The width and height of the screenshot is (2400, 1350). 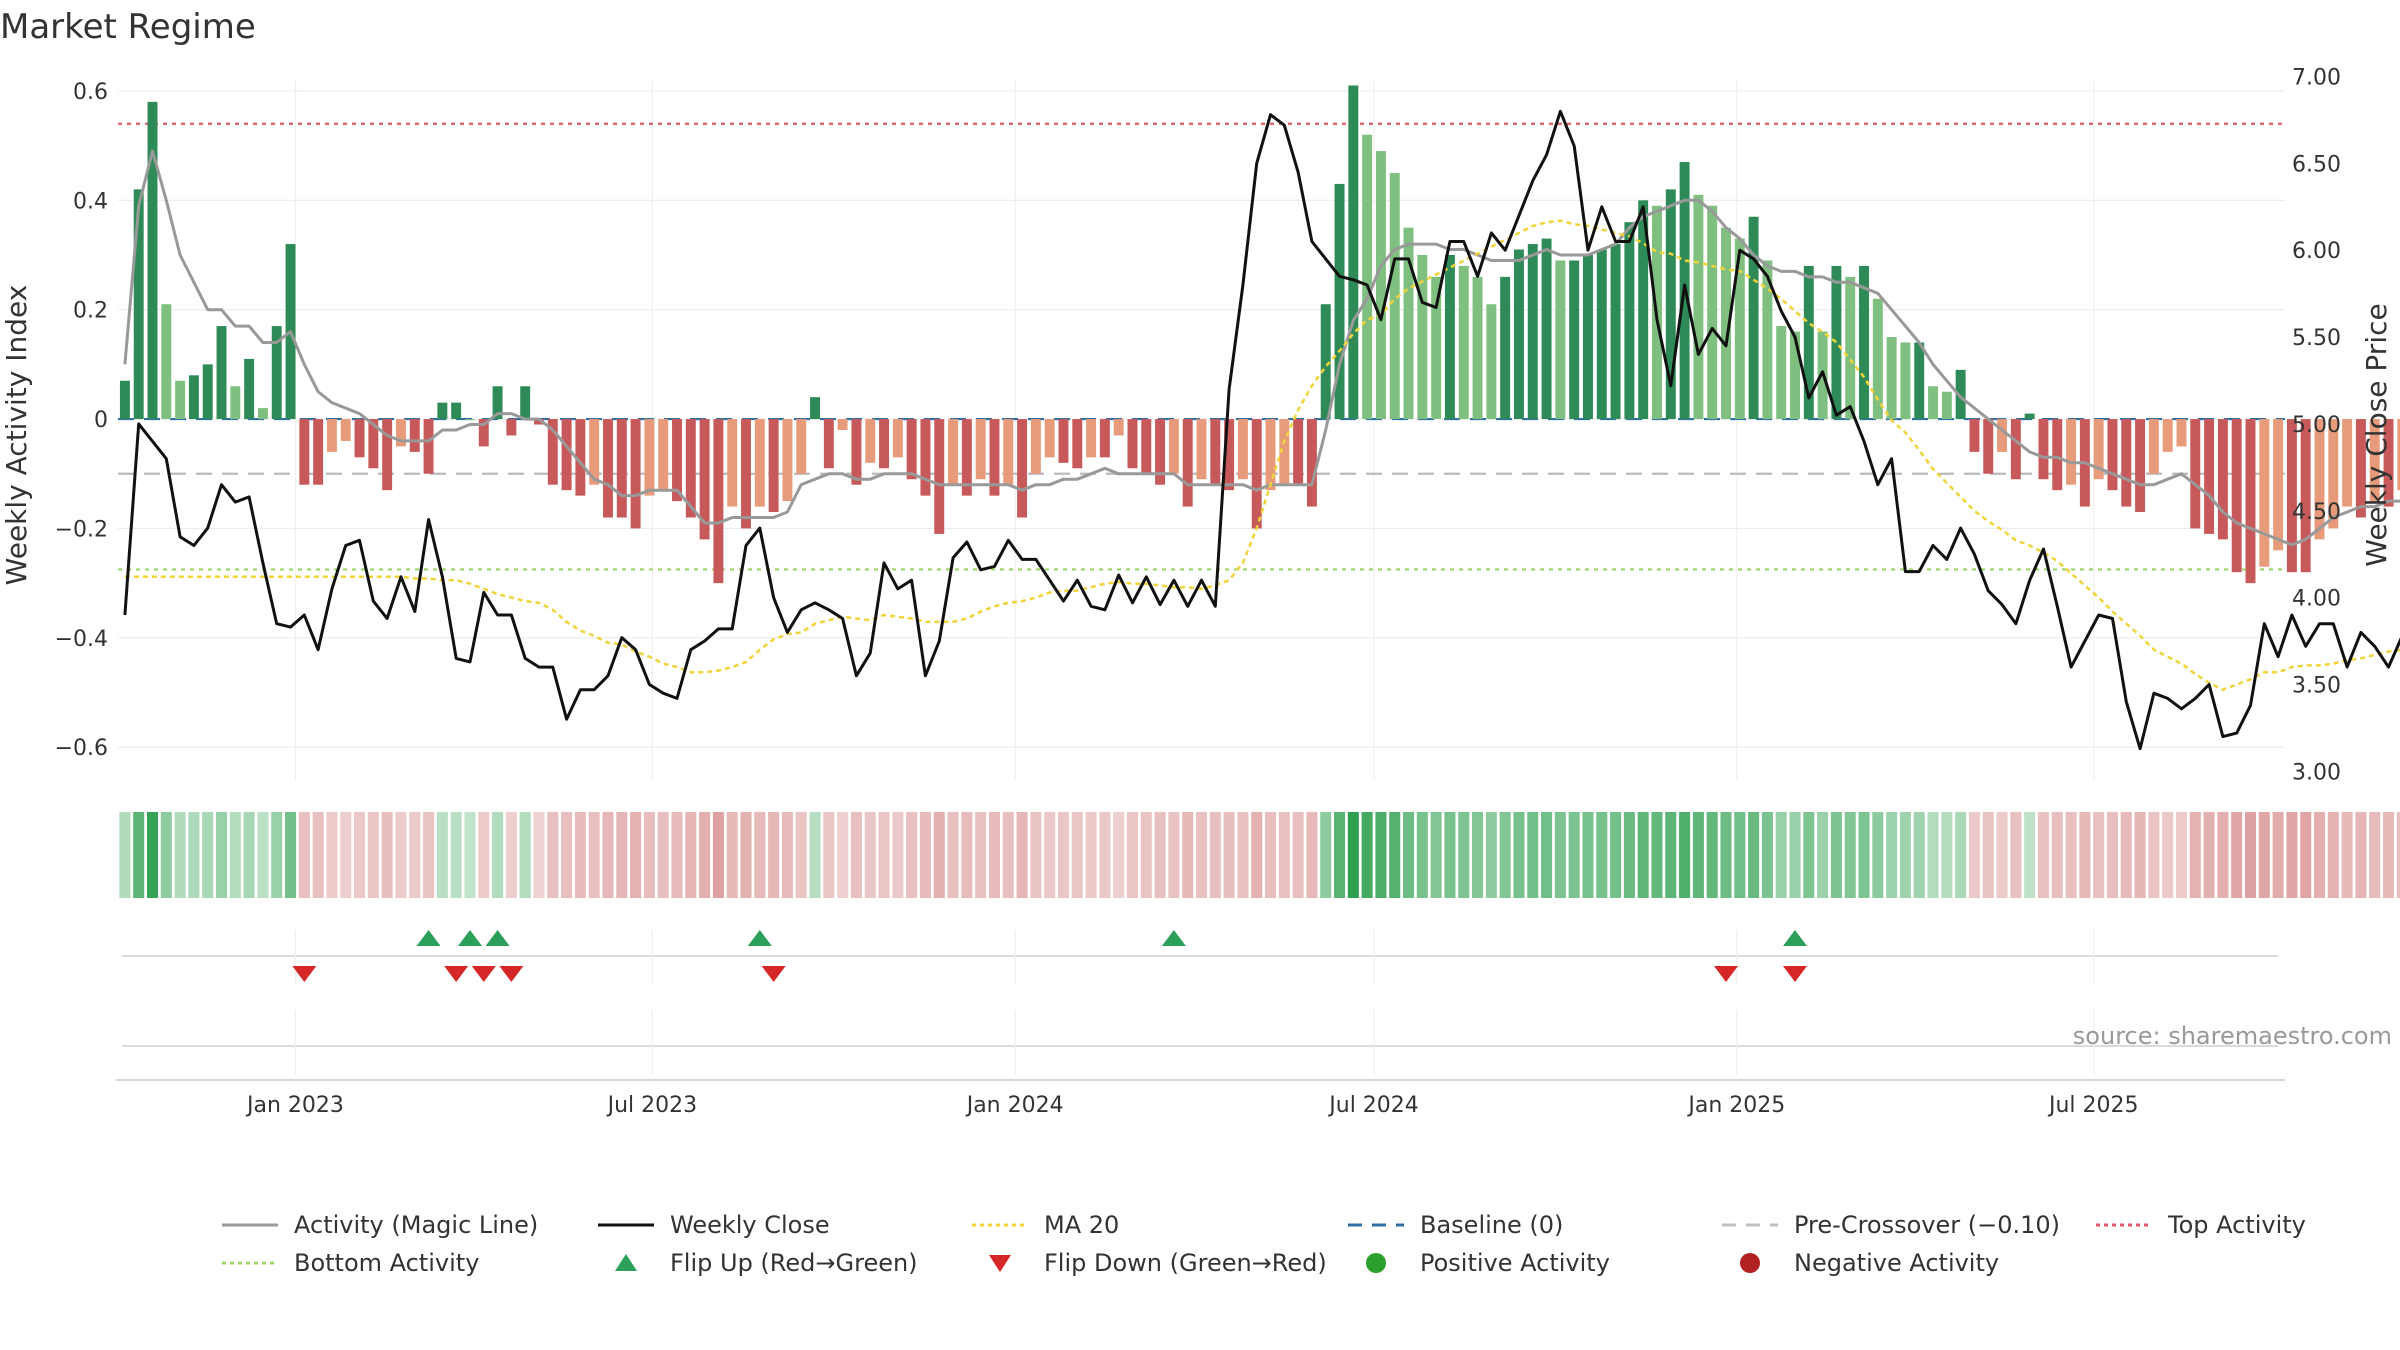 What do you see at coordinates (1200, 1042) in the screenshot?
I see `empty-marker-panel` at bounding box center [1200, 1042].